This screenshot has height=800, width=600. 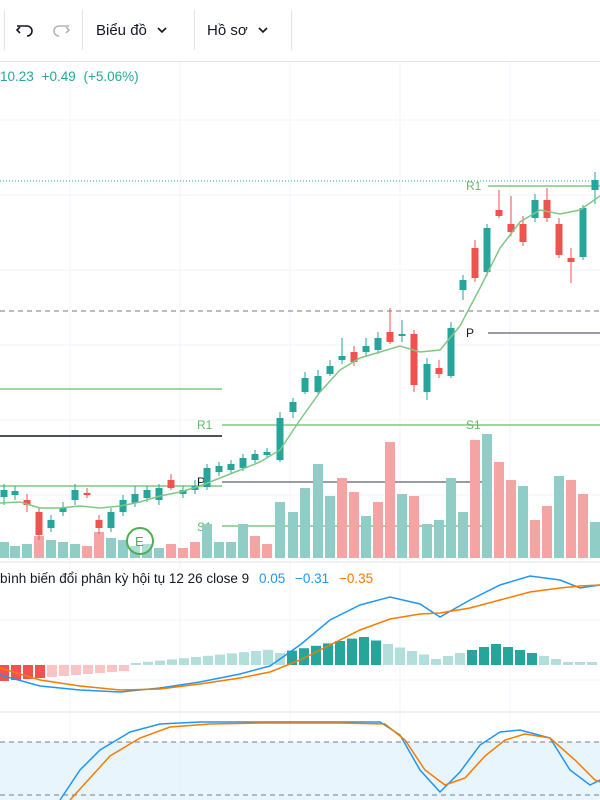 What do you see at coordinates (17, 76) in the screenshot?
I see `last-price: 10.23` at bounding box center [17, 76].